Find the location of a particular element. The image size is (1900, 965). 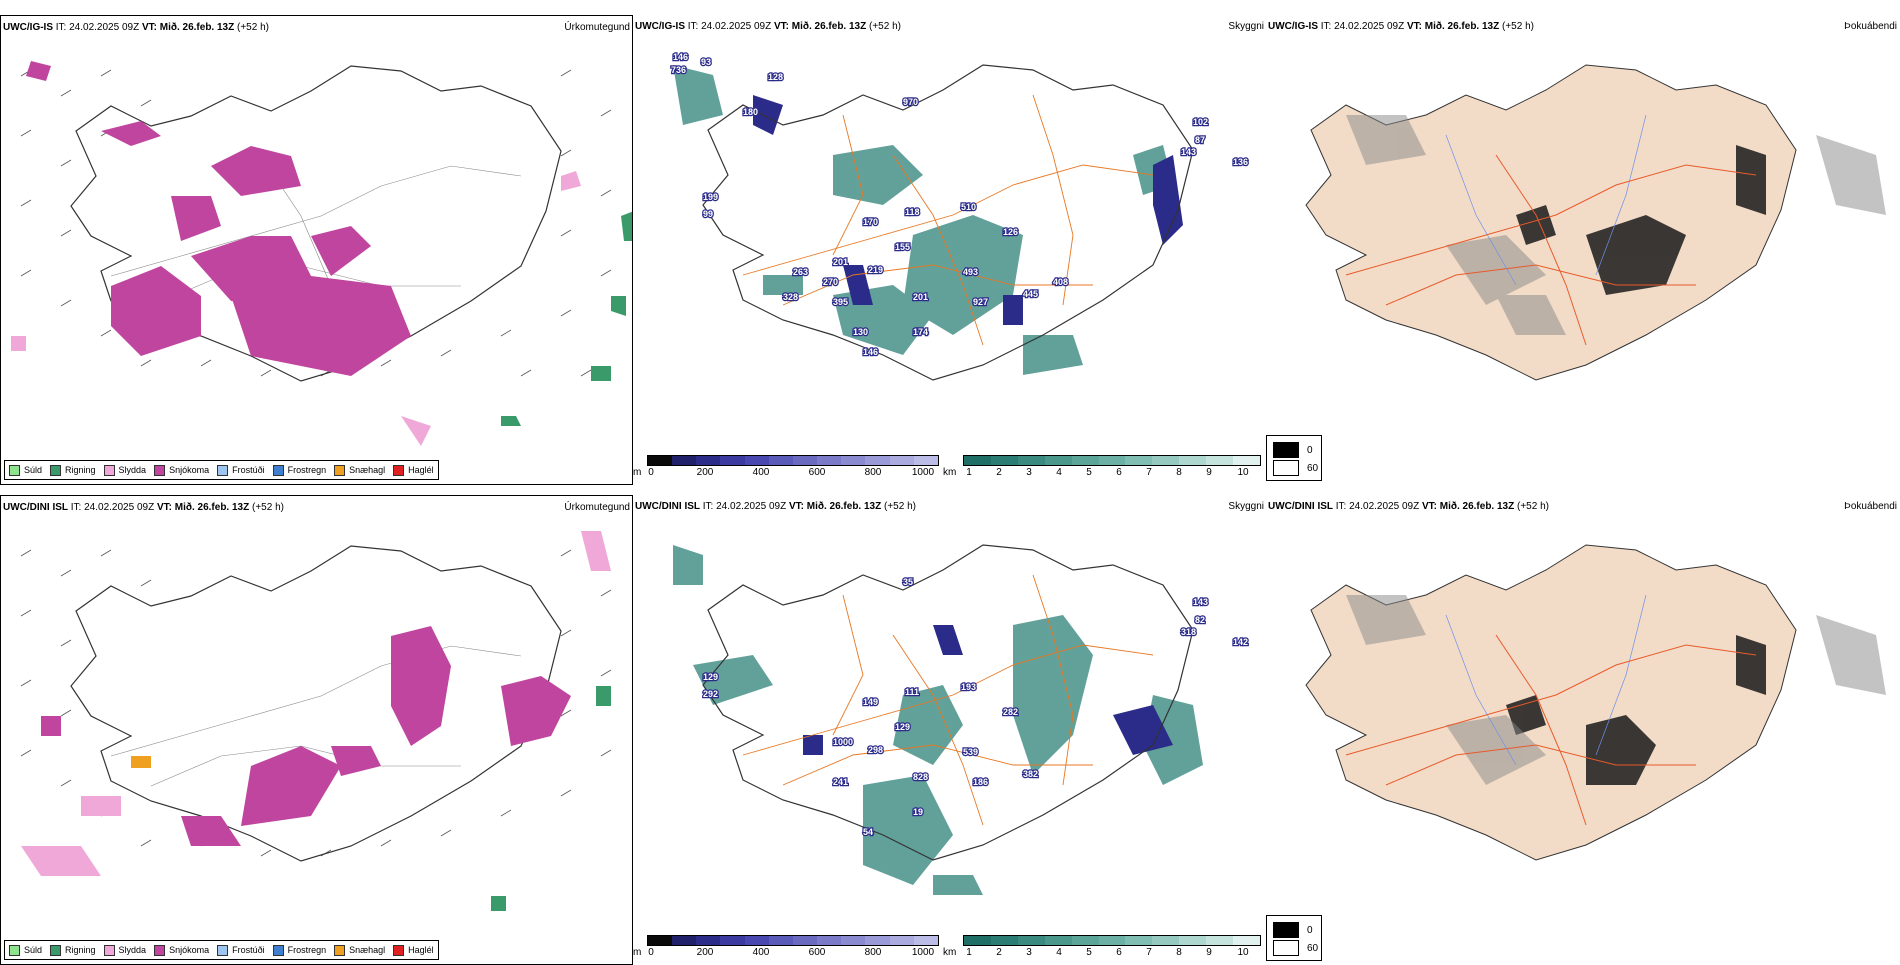

colorbar-tick: 800 is located at coordinates (873, 952).